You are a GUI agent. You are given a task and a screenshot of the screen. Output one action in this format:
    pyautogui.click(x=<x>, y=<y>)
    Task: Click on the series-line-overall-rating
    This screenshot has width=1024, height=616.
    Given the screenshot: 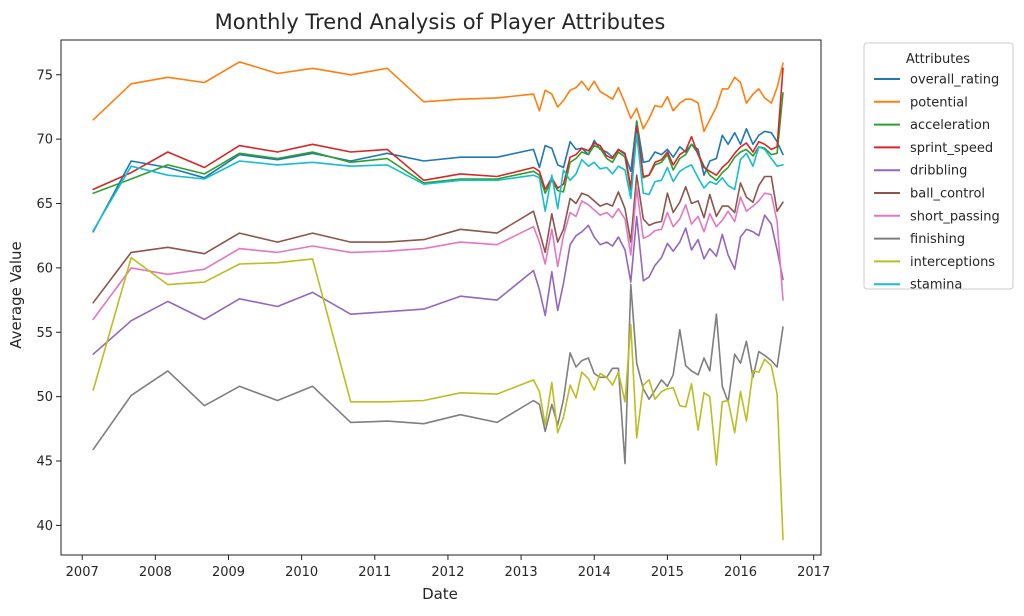 What is the action you would take?
    pyautogui.click(x=438, y=176)
    